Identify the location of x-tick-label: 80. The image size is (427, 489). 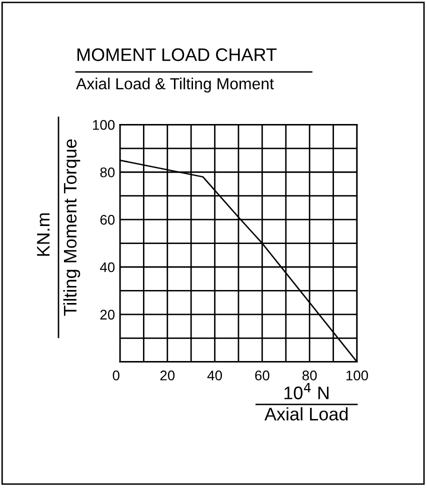
(309, 375).